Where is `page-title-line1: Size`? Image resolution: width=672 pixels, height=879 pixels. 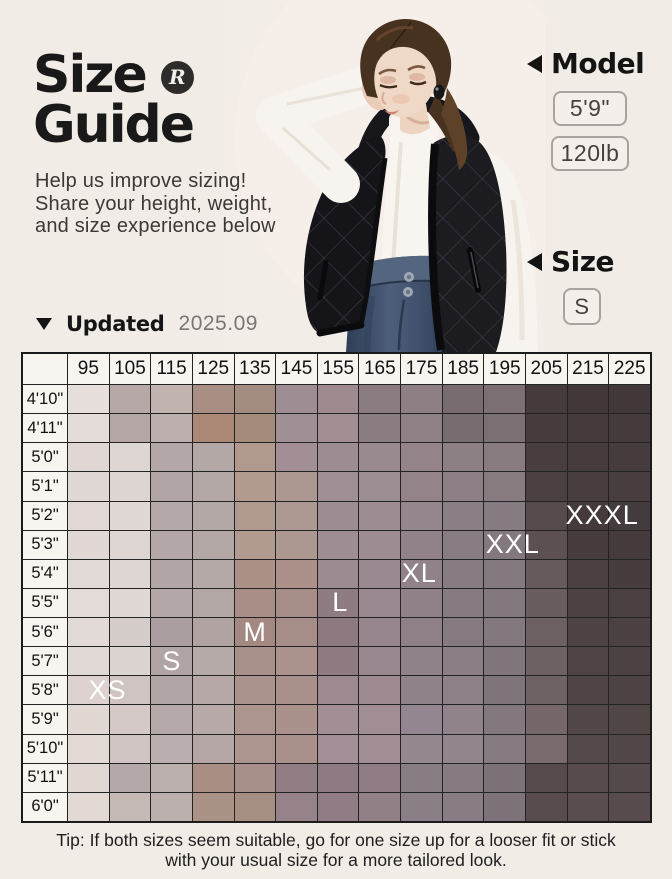 page-title-line1: Size is located at coordinates (90, 75).